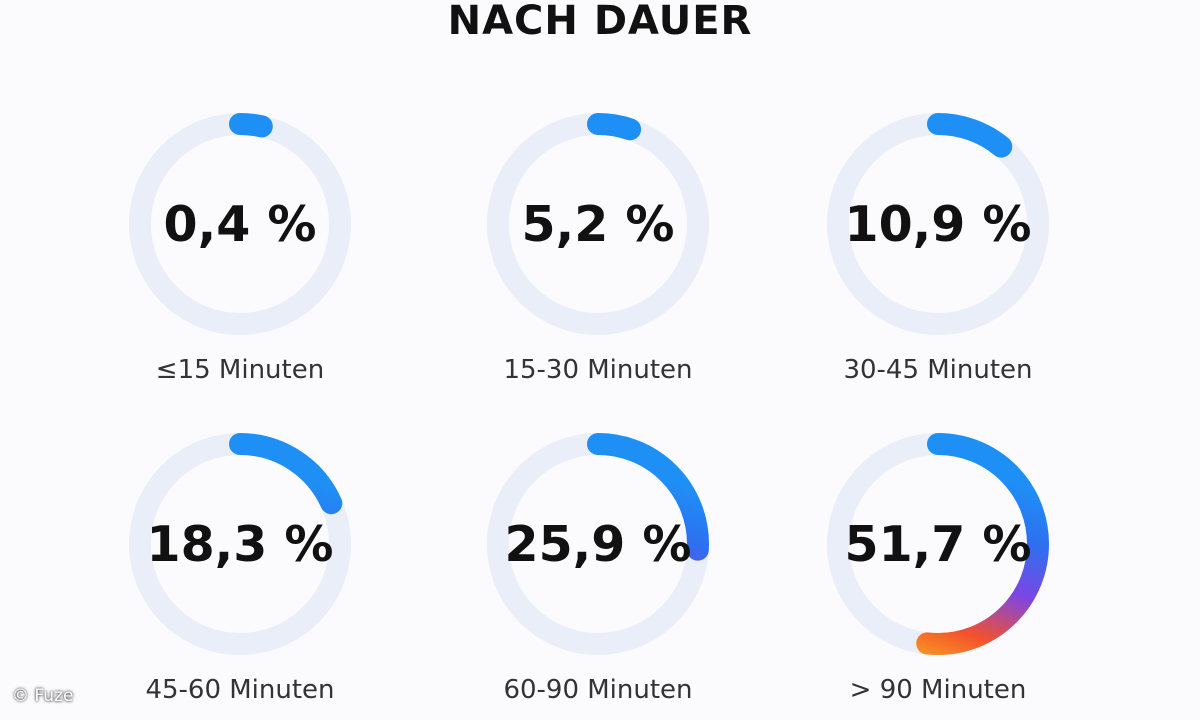 The width and height of the screenshot is (1200, 720). What do you see at coordinates (597, 370) in the screenshot?
I see `donut-category-label: 15-30 Minuten` at bounding box center [597, 370].